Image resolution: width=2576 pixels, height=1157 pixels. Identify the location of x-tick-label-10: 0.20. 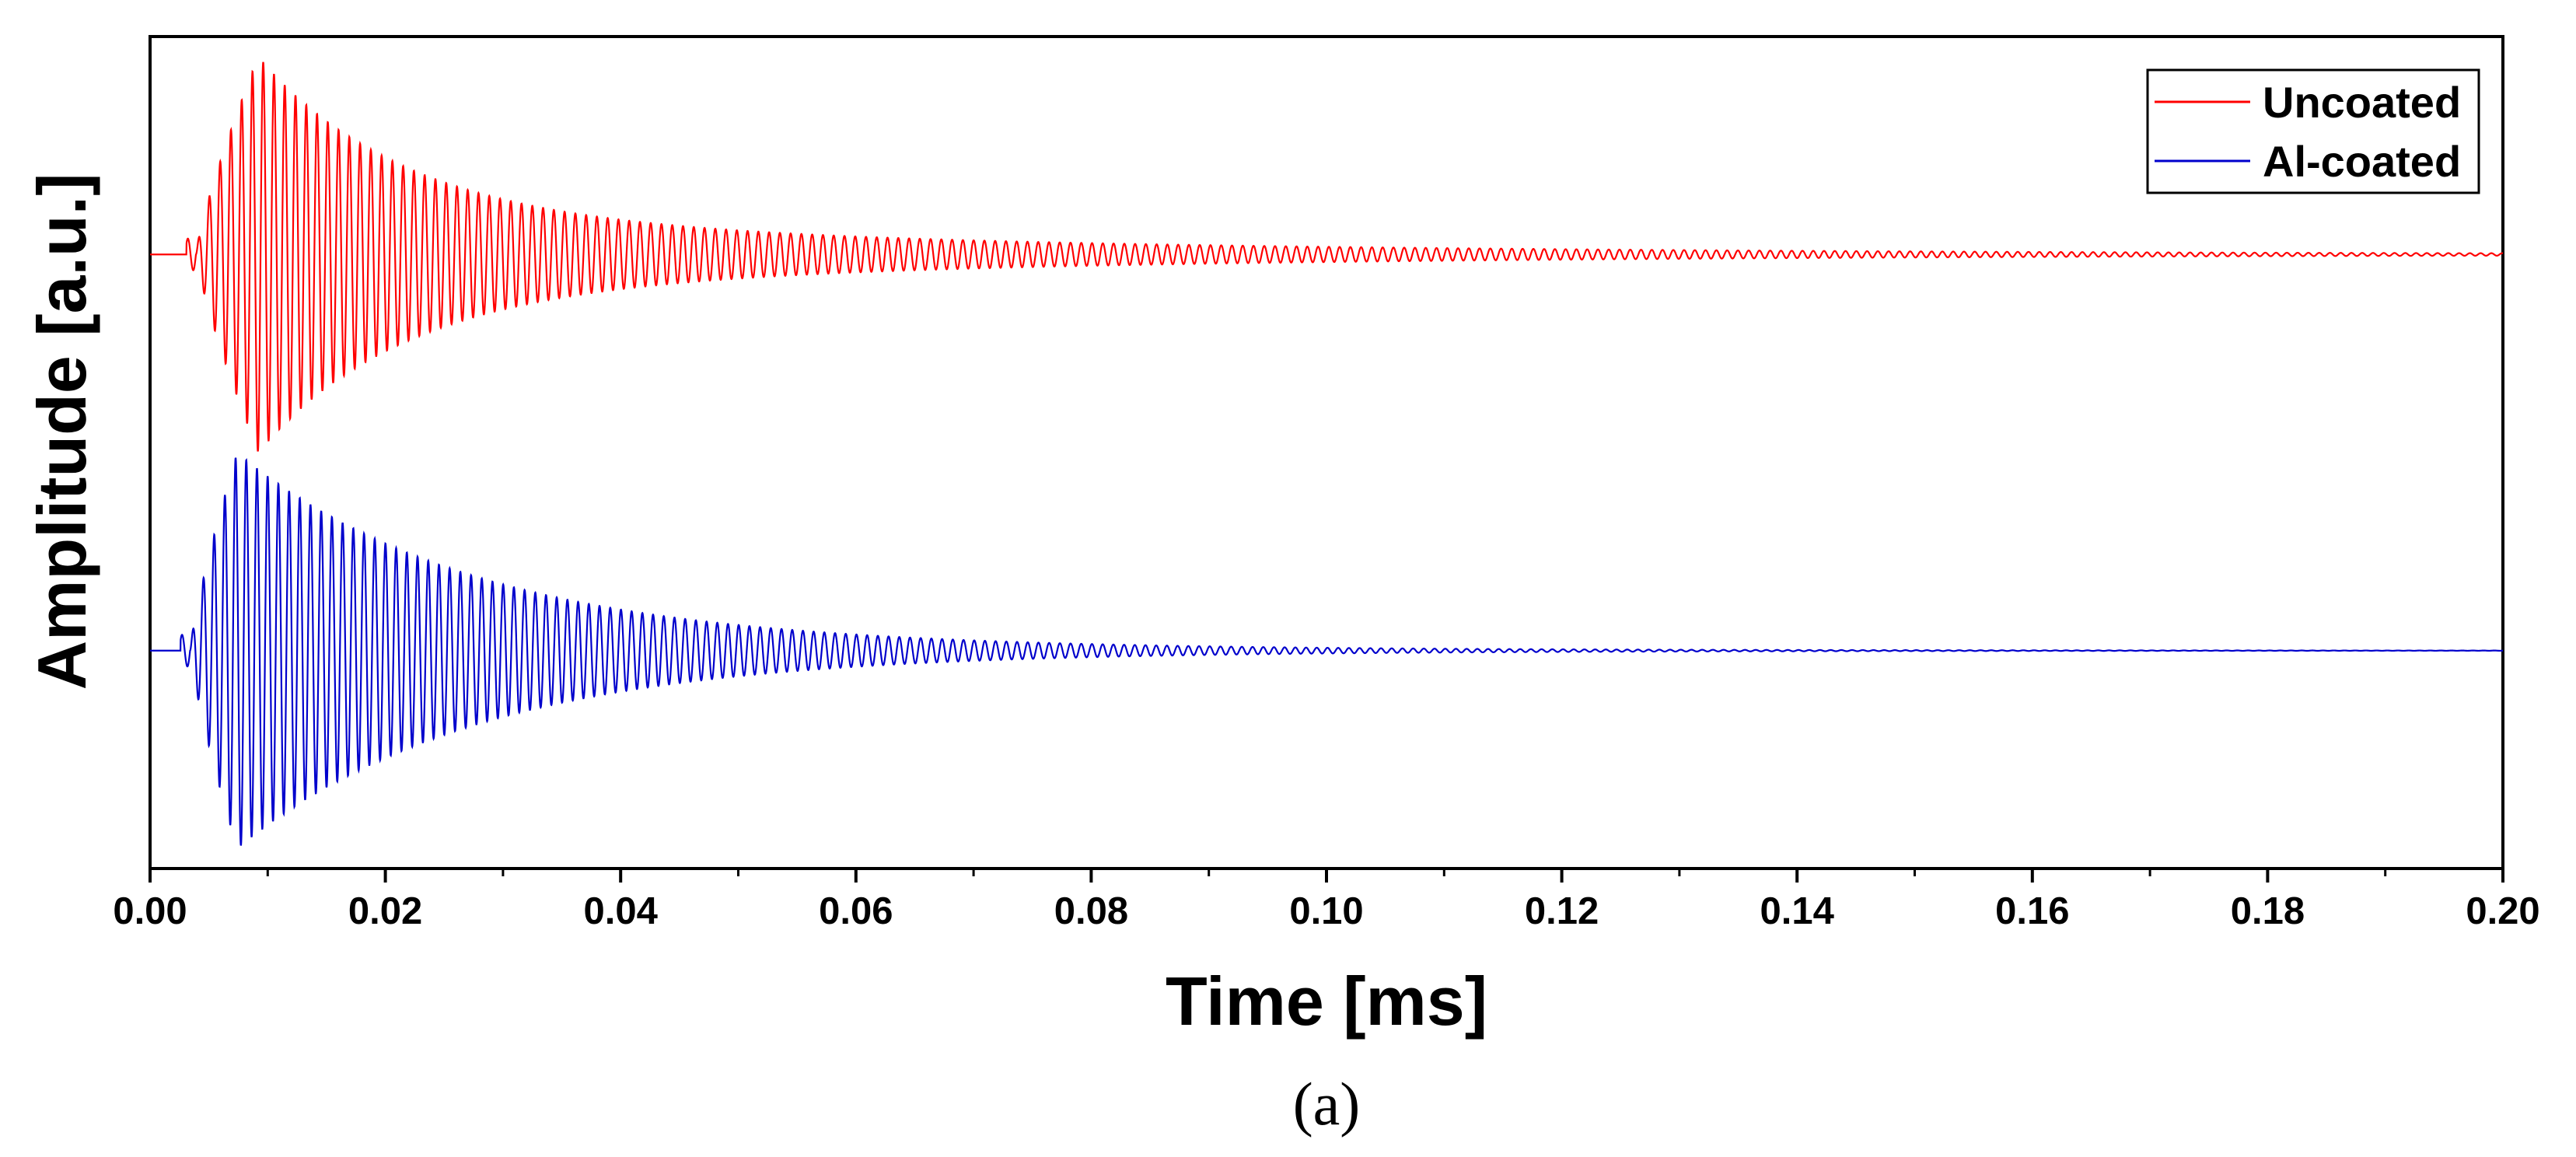
(2502, 911).